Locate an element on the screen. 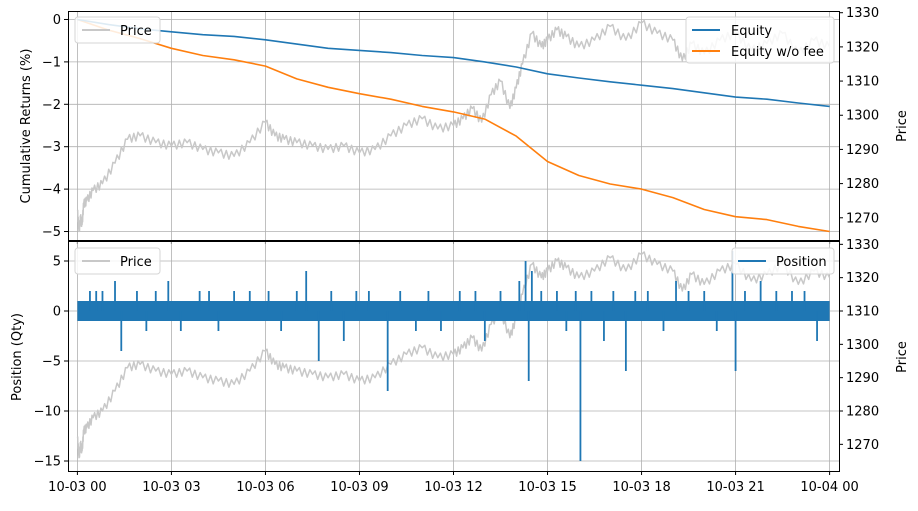 The image size is (918, 511). legend-label-equity: Equity is located at coordinates (751, 31).